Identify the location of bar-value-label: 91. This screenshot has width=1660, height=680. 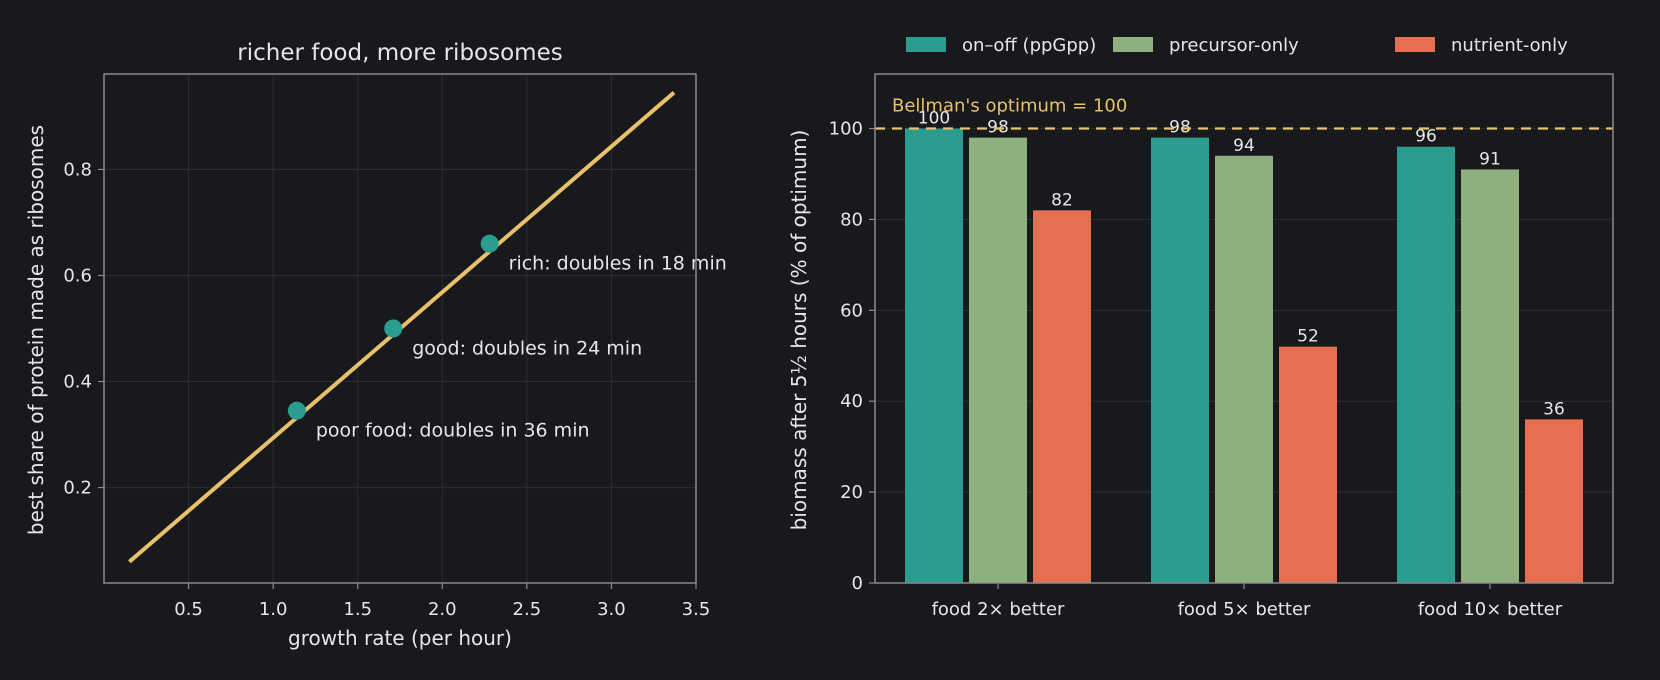
(1490, 159).